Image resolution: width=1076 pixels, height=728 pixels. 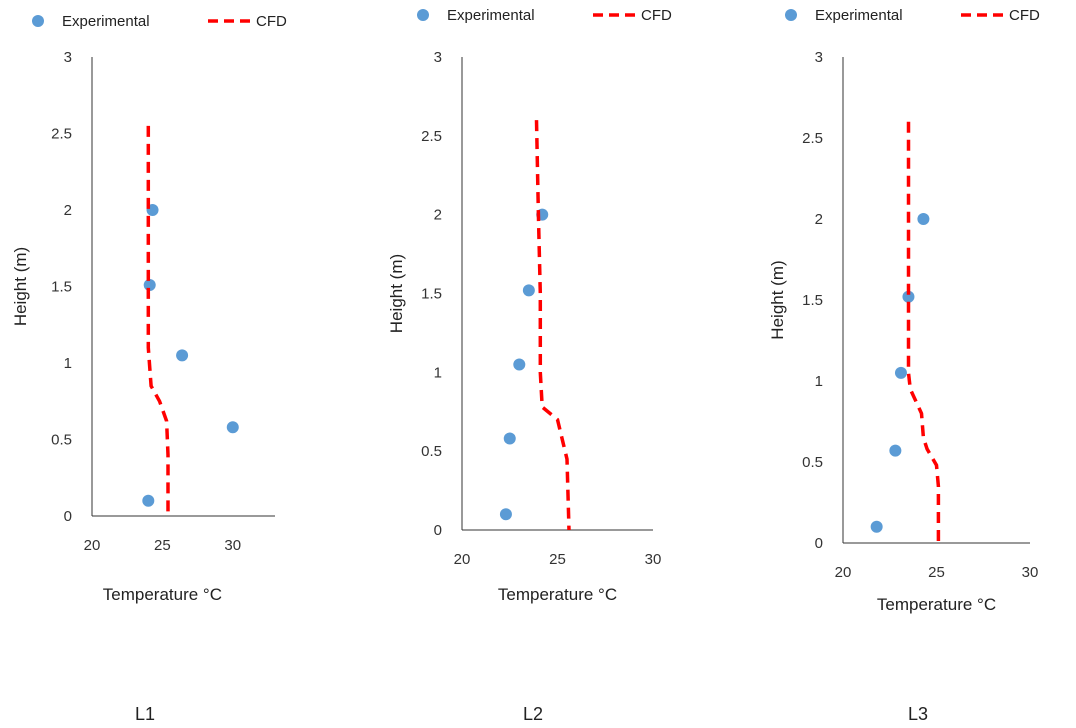 What do you see at coordinates (918, 714) in the screenshot?
I see `panel-label: L3` at bounding box center [918, 714].